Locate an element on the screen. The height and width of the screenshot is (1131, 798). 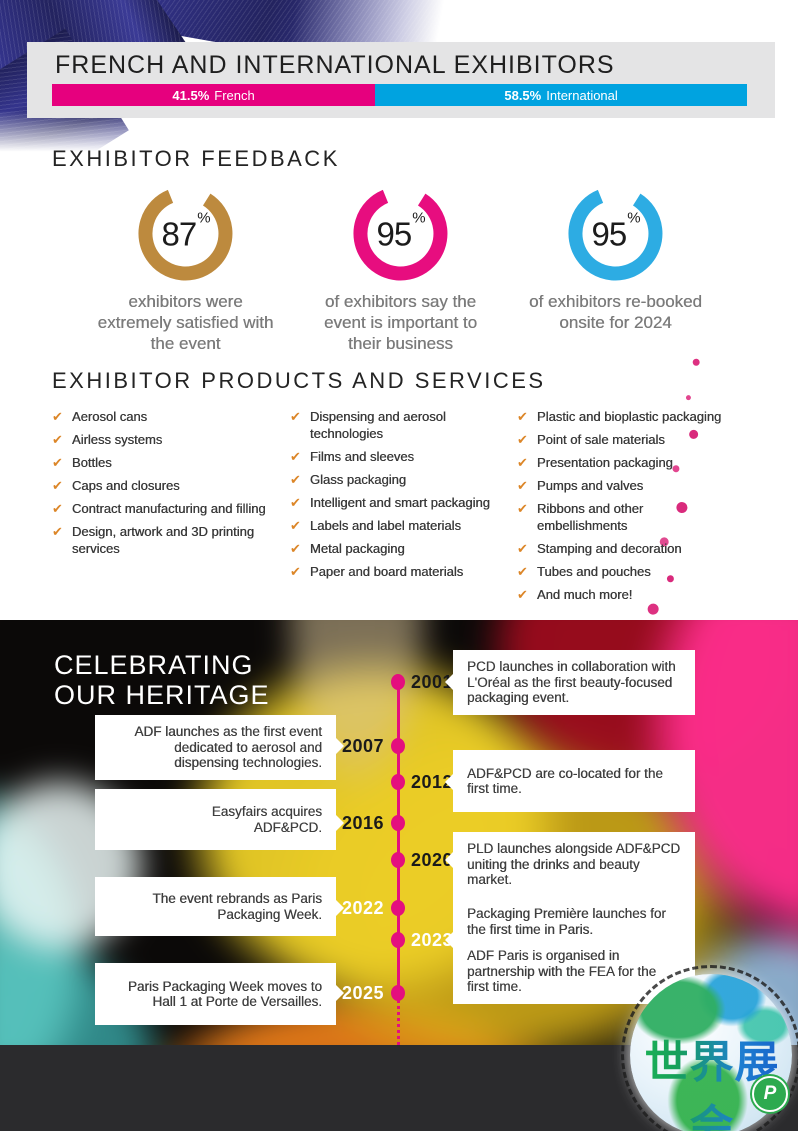
product-item: ✔ Intelligent and smart packaging is located at coordinates (403, 502).